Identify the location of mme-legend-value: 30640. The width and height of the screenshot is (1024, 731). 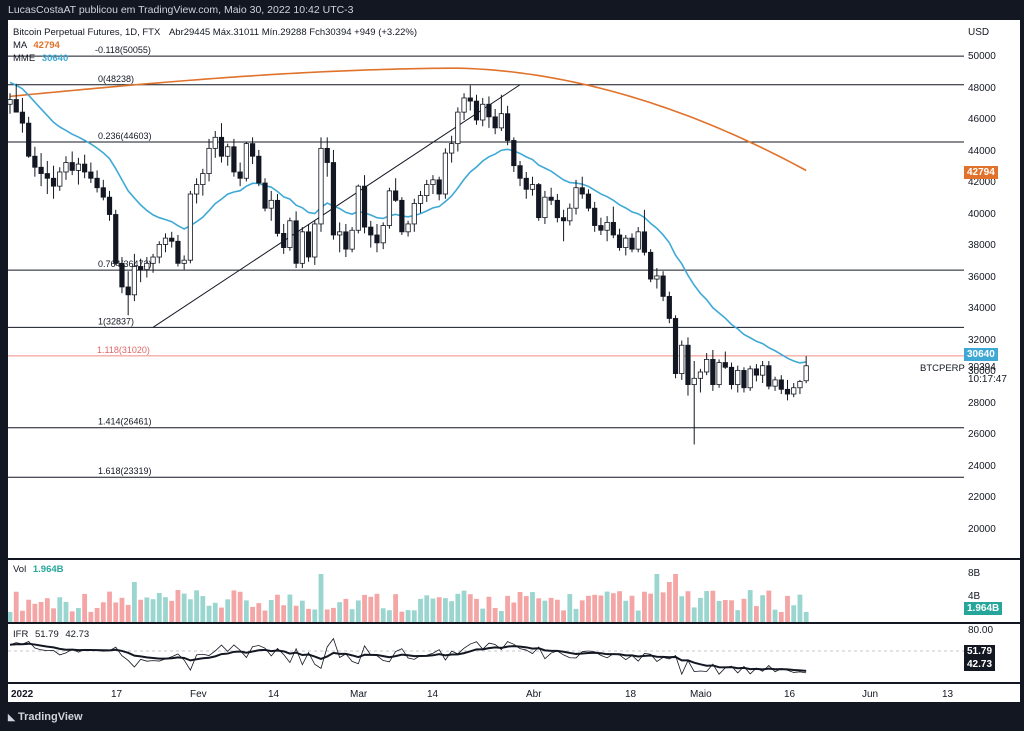
(55, 58).